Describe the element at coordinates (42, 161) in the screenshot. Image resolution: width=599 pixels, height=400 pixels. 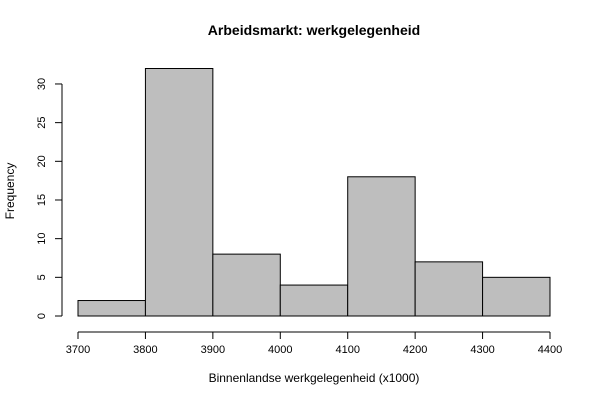
I see `y-tick-label: 20` at that location.